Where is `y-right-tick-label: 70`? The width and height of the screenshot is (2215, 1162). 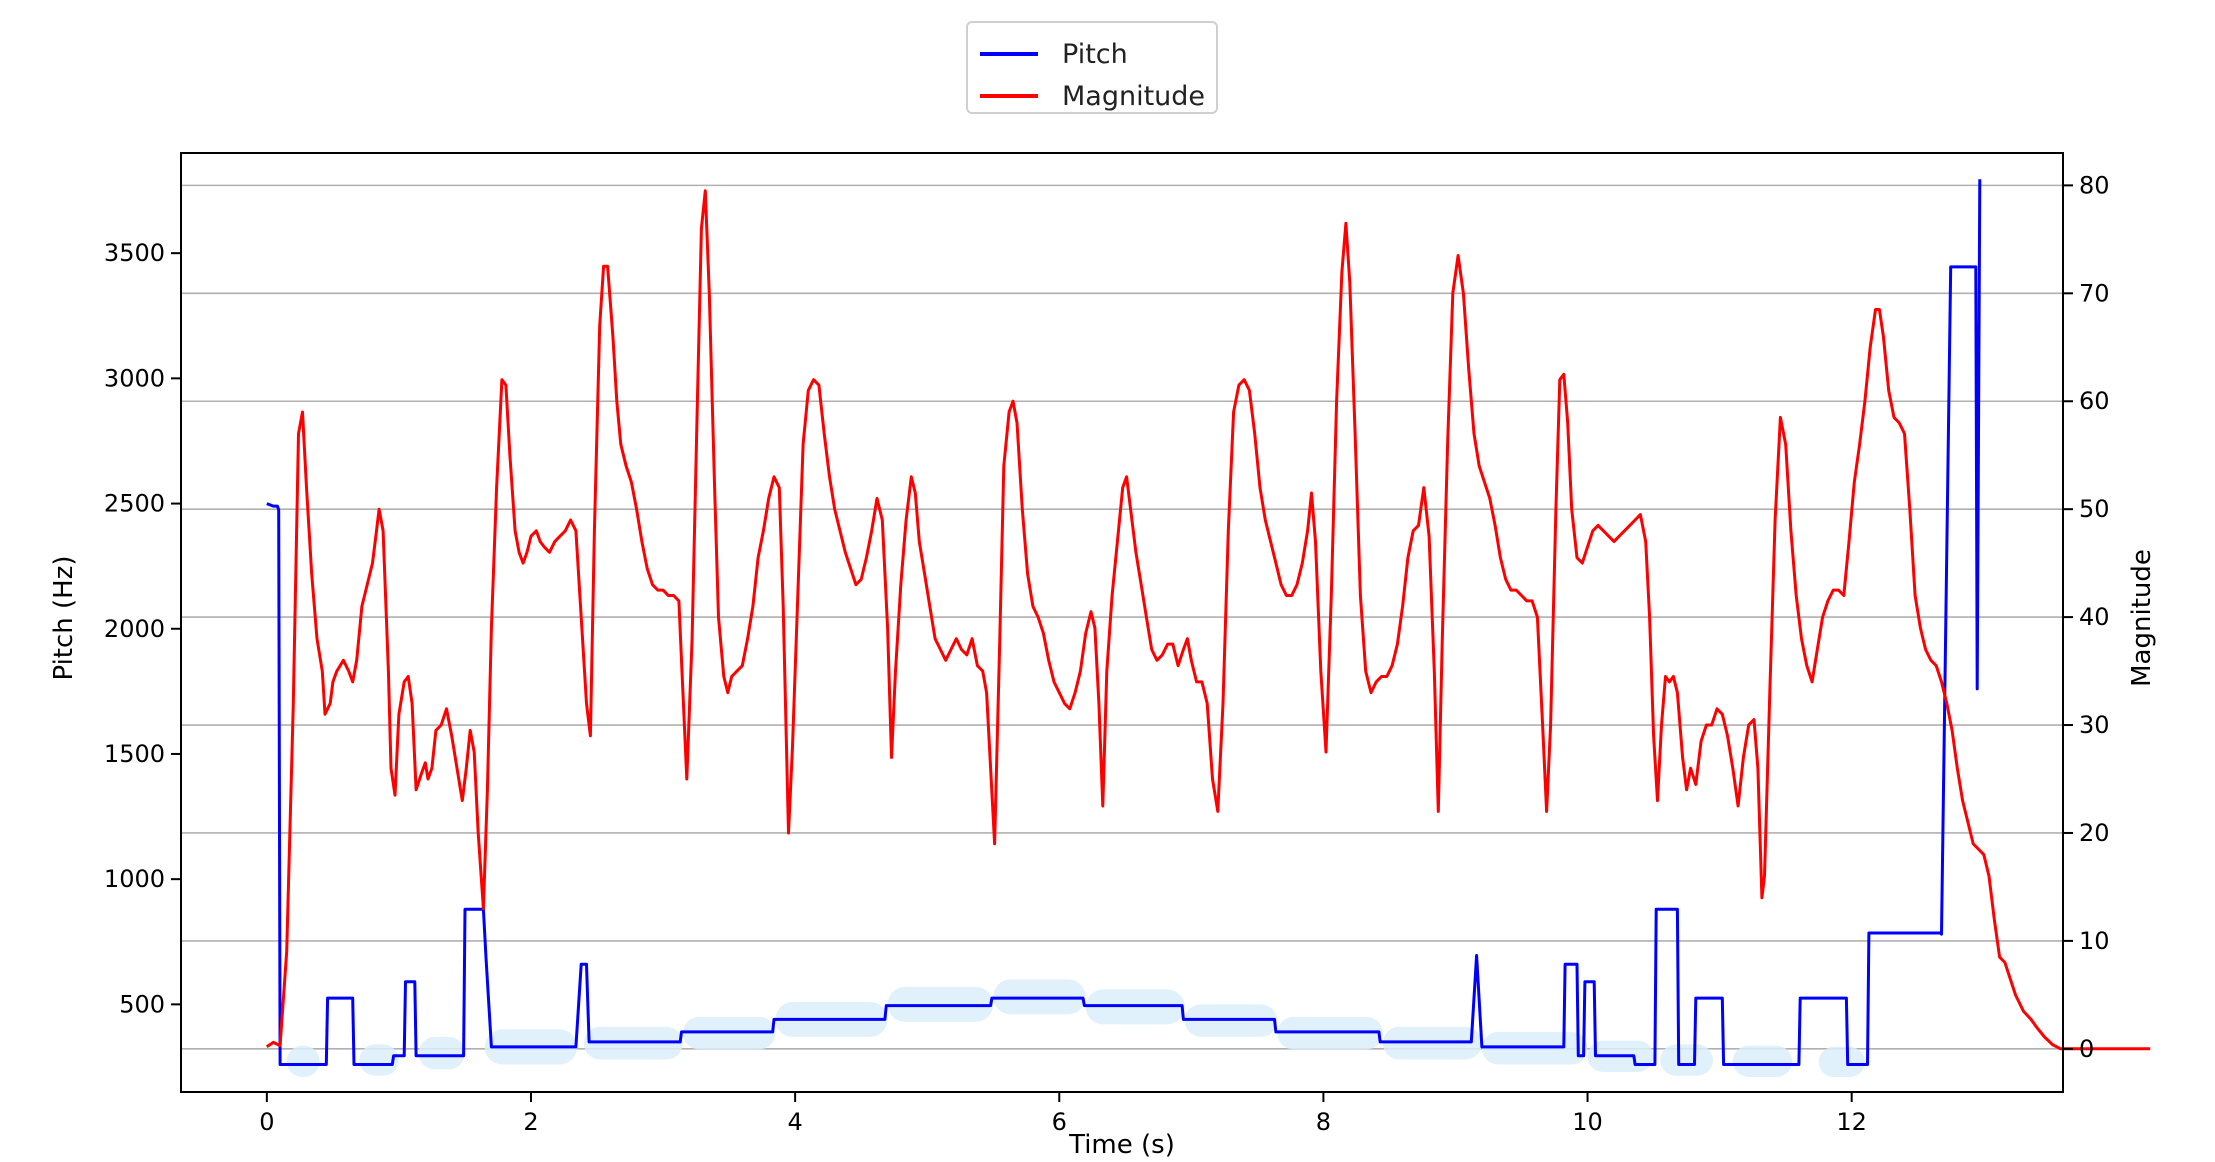 y-right-tick-label: 70 is located at coordinates (2094, 293).